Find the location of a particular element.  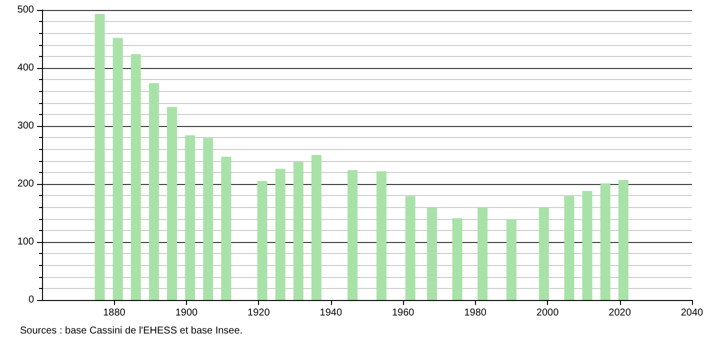

y-tick-label: 100 is located at coordinates (25, 242).